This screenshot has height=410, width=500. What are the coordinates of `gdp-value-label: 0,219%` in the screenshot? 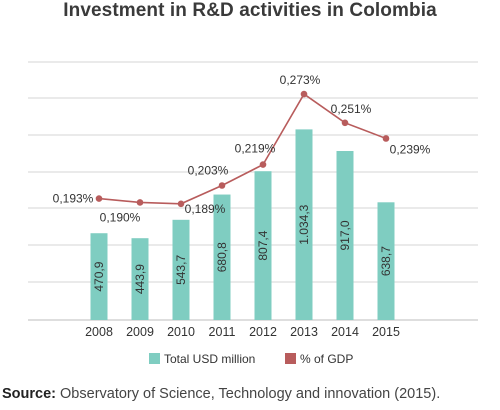 It's located at (255, 149).